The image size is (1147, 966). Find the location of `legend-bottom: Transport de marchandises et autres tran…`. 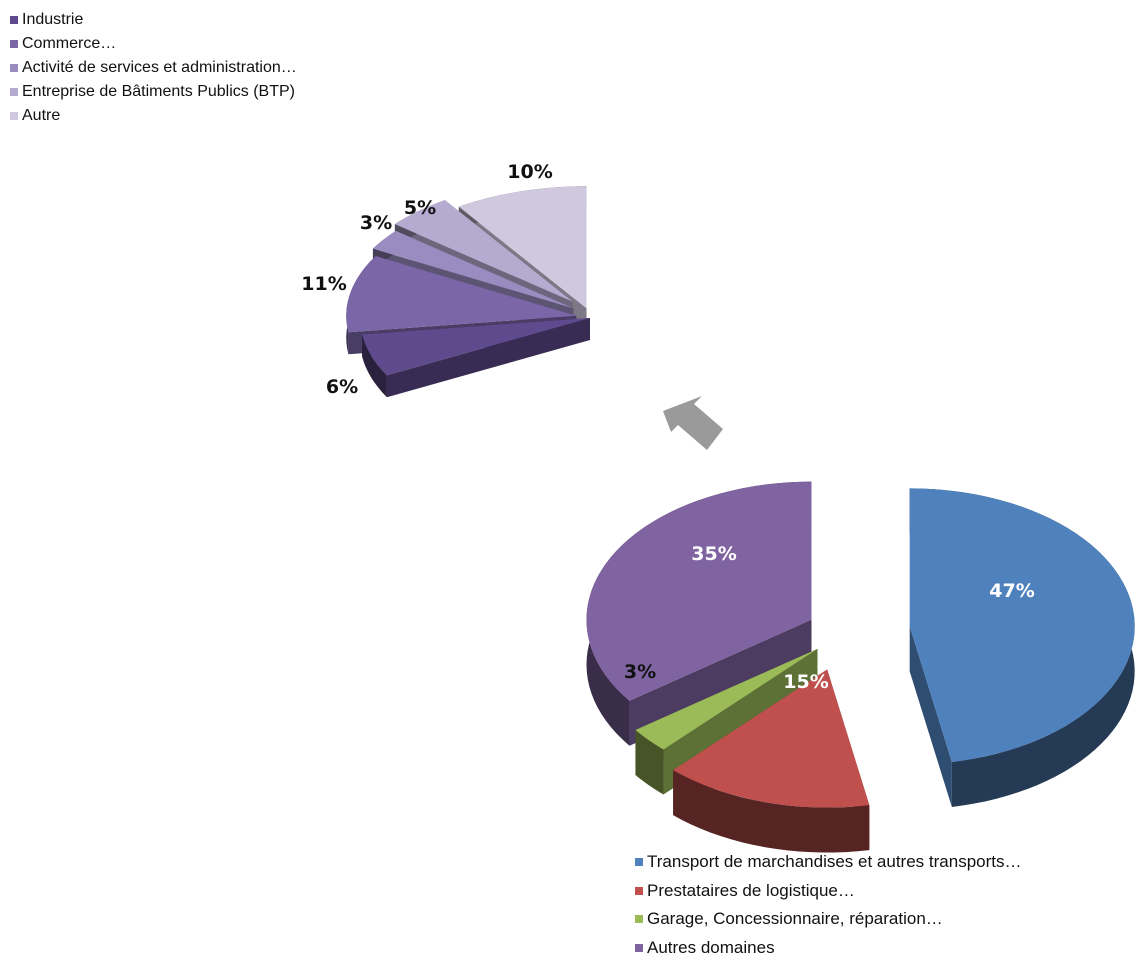

legend-bottom: Transport de marchandises et autres tran… is located at coordinates (828, 905).